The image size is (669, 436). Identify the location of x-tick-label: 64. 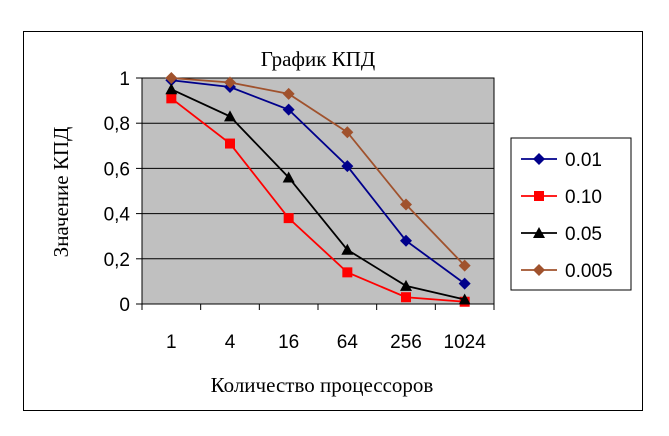
(348, 342).